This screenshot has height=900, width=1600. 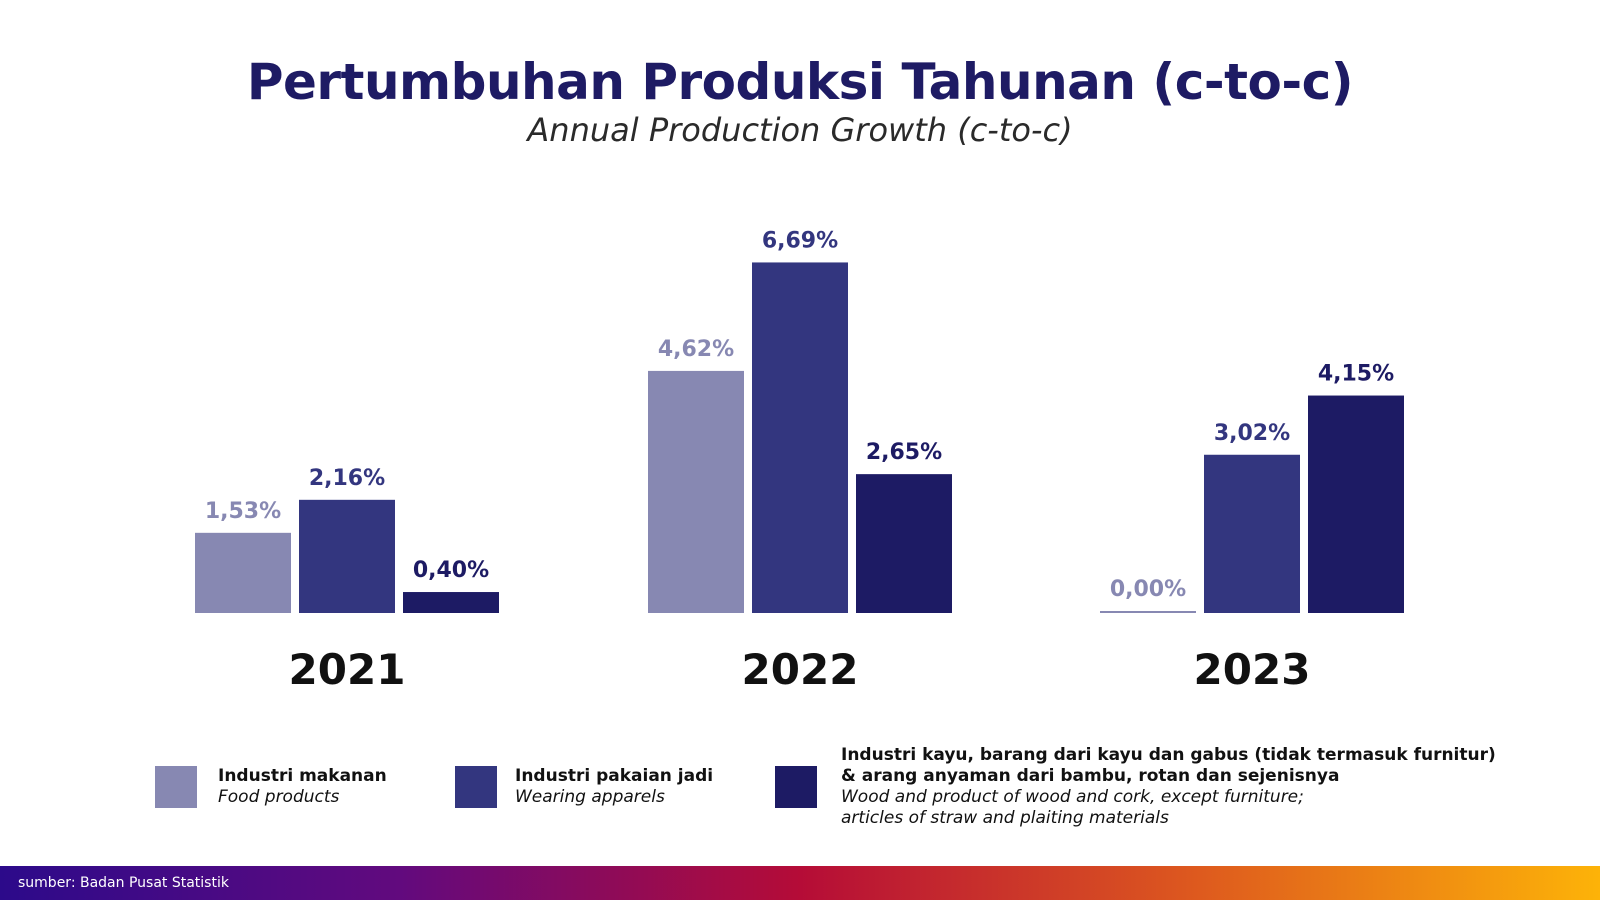 I want to click on bar-wood-2022, so click(x=904, y=543).